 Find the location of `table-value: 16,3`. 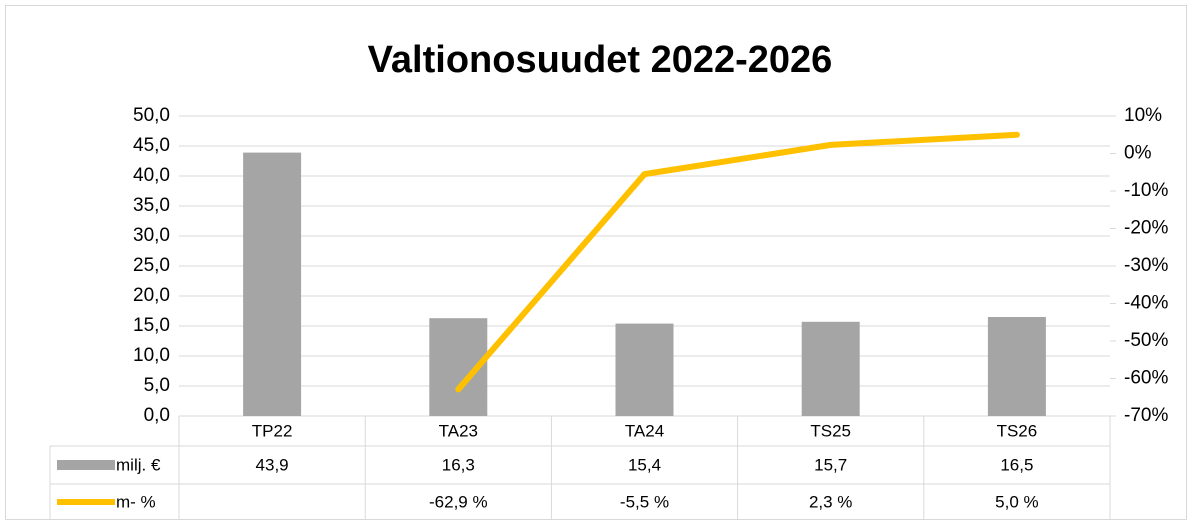

table-value: 16,3 is located at coordinates (458, 464).